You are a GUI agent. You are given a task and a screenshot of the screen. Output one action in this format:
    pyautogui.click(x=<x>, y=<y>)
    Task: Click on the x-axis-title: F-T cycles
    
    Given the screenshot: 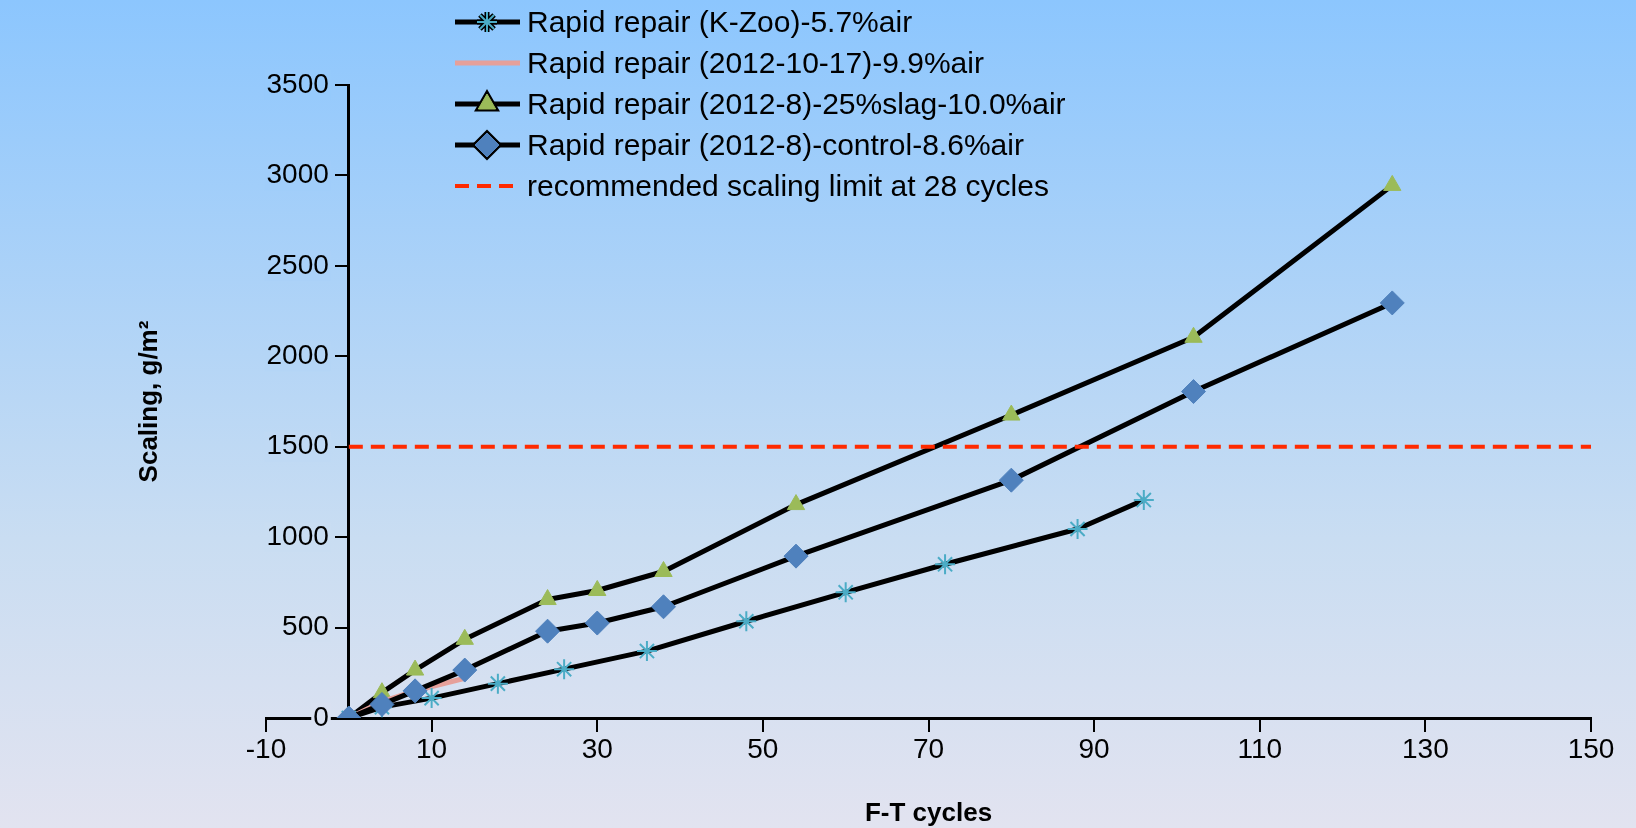 What is the action you would take?
    pyautogui.click(x=928, y=812)
    